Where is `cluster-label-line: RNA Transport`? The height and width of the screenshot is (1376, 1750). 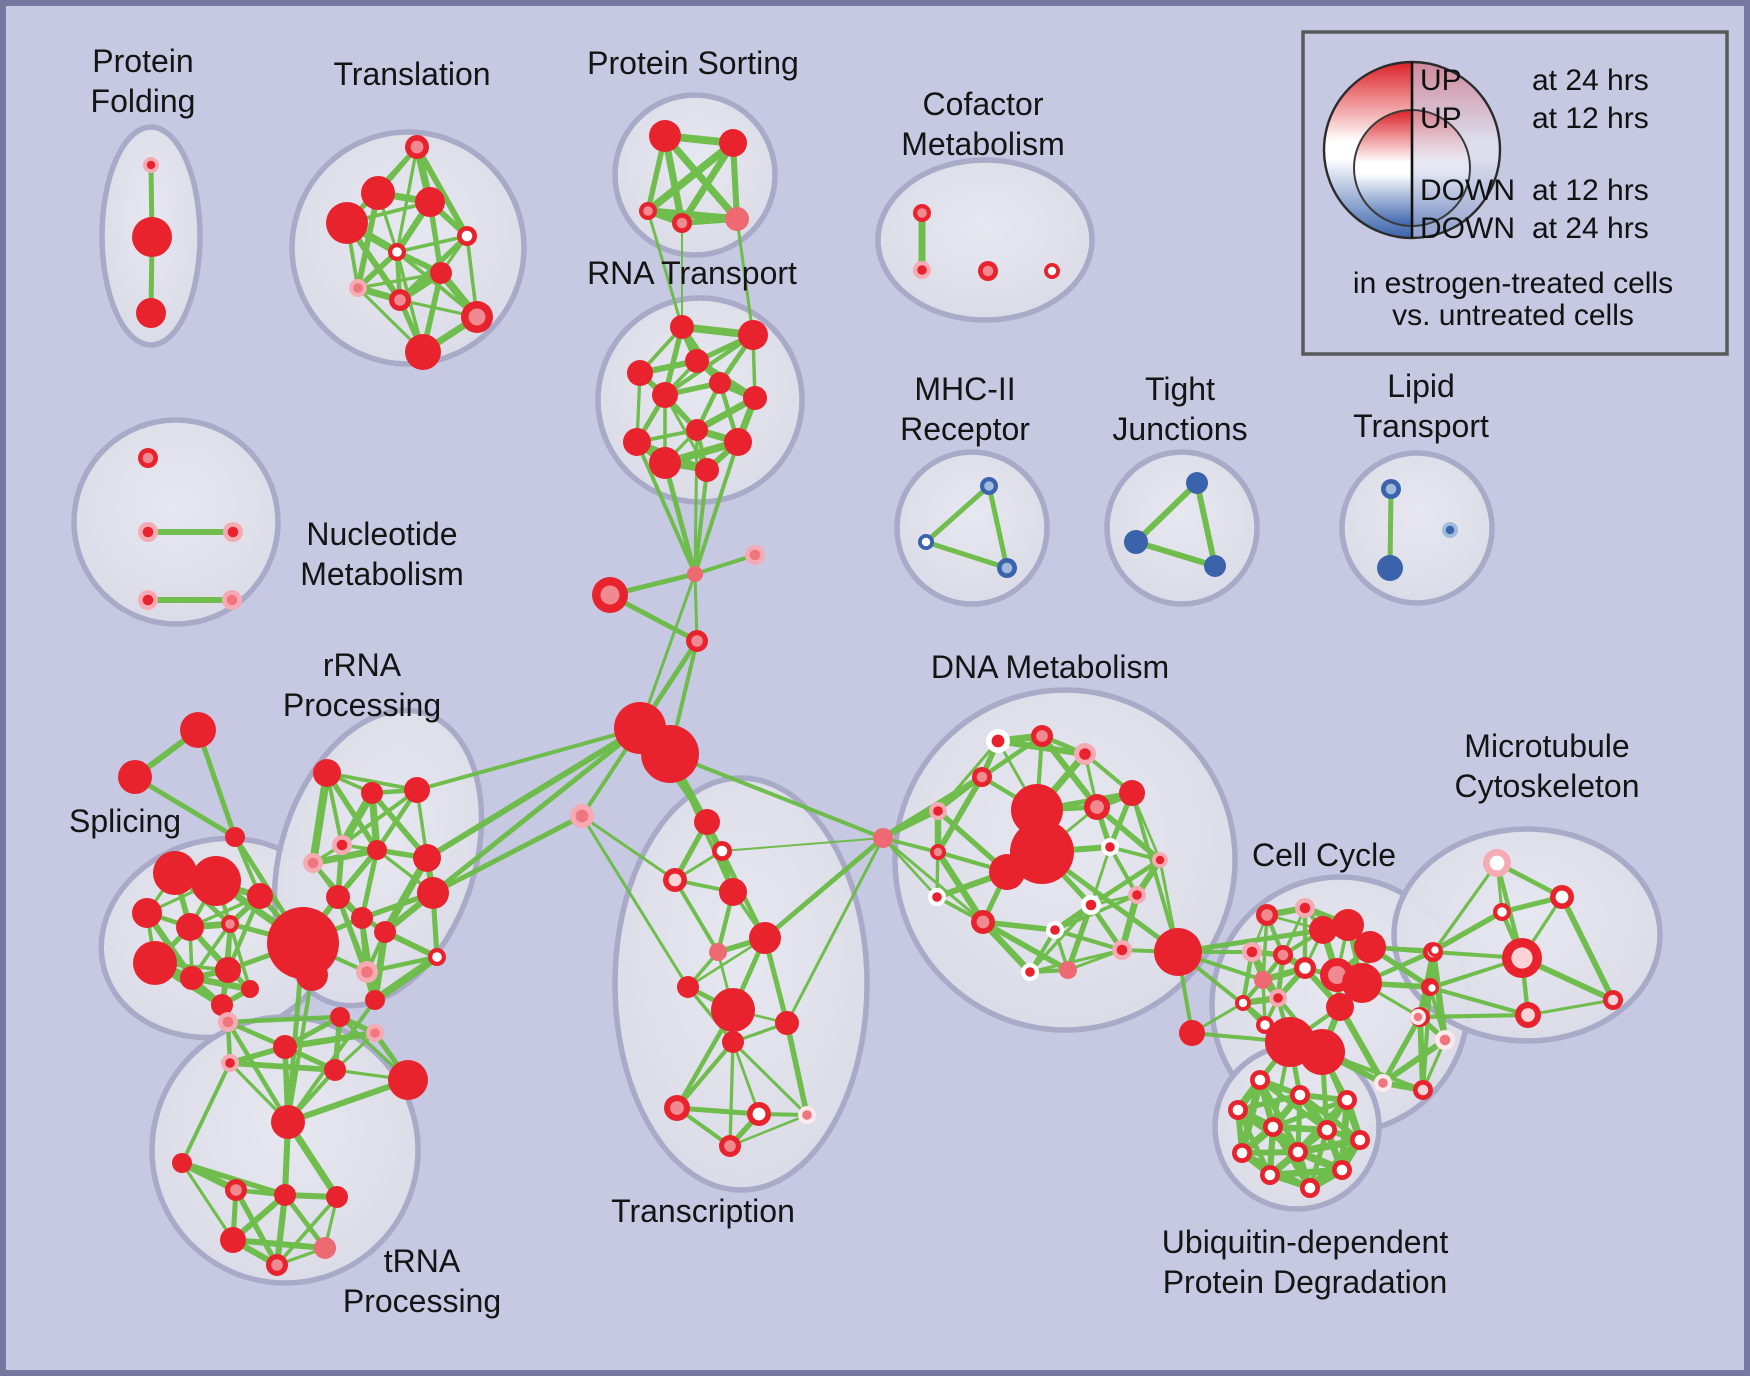
cluster-label-line: RNA Transport is located at coordinates (692, 273).